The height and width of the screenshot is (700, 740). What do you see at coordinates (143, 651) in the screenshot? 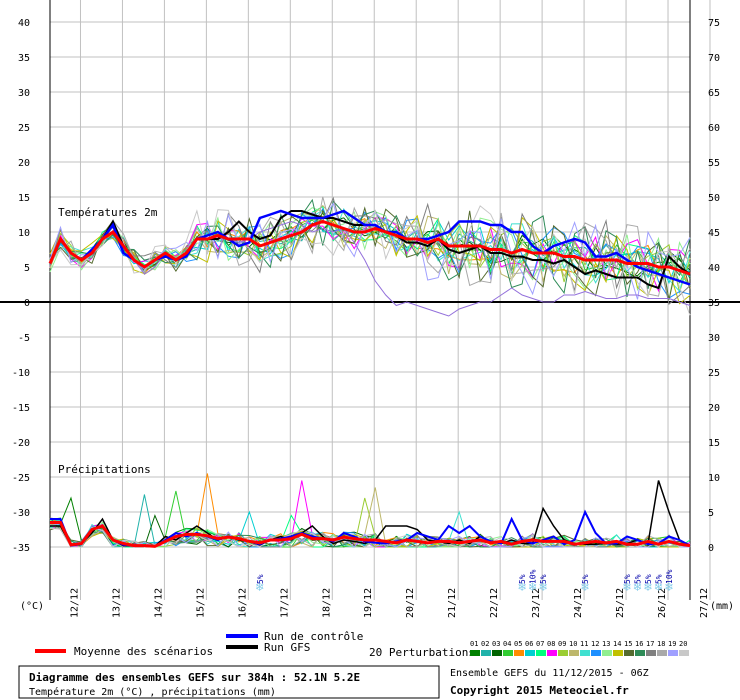
I see `legend-mean-label: Moyenne des scénarios` at bounding box center [143, 651].